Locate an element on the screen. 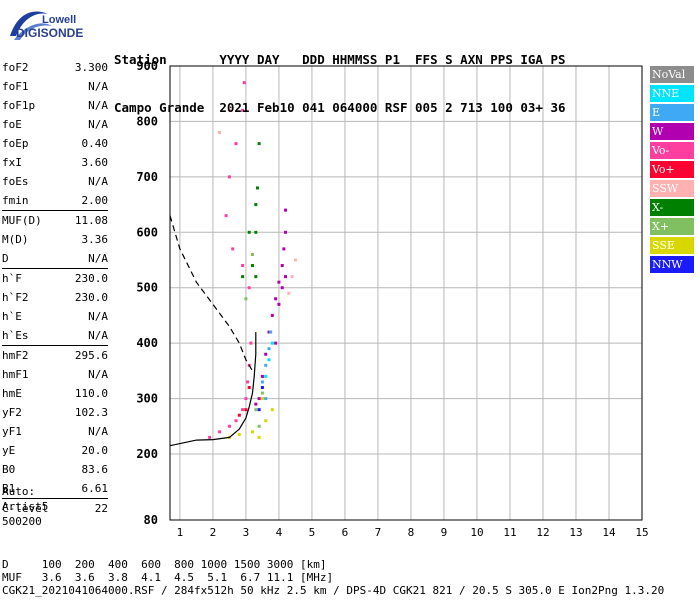  true-height-profile is located at coordinates (213, 389).